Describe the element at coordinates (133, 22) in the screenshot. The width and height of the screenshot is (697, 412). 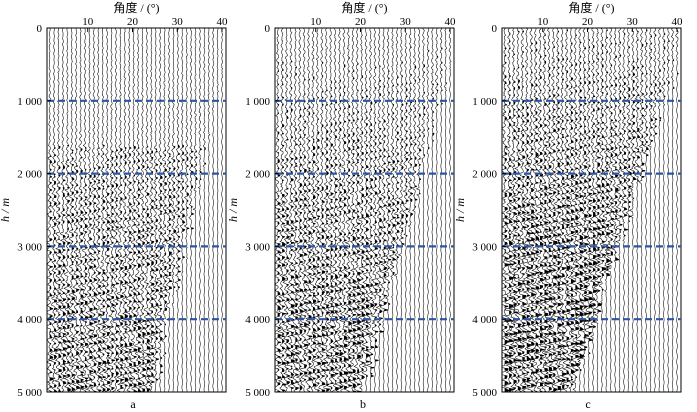
I see `angle-tick-label: 20` at that location.